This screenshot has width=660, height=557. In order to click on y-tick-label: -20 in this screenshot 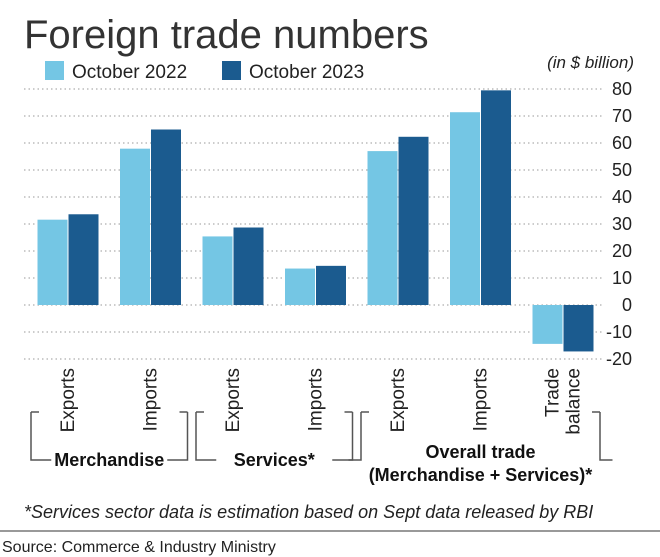, I will do `click(619, 359)`.